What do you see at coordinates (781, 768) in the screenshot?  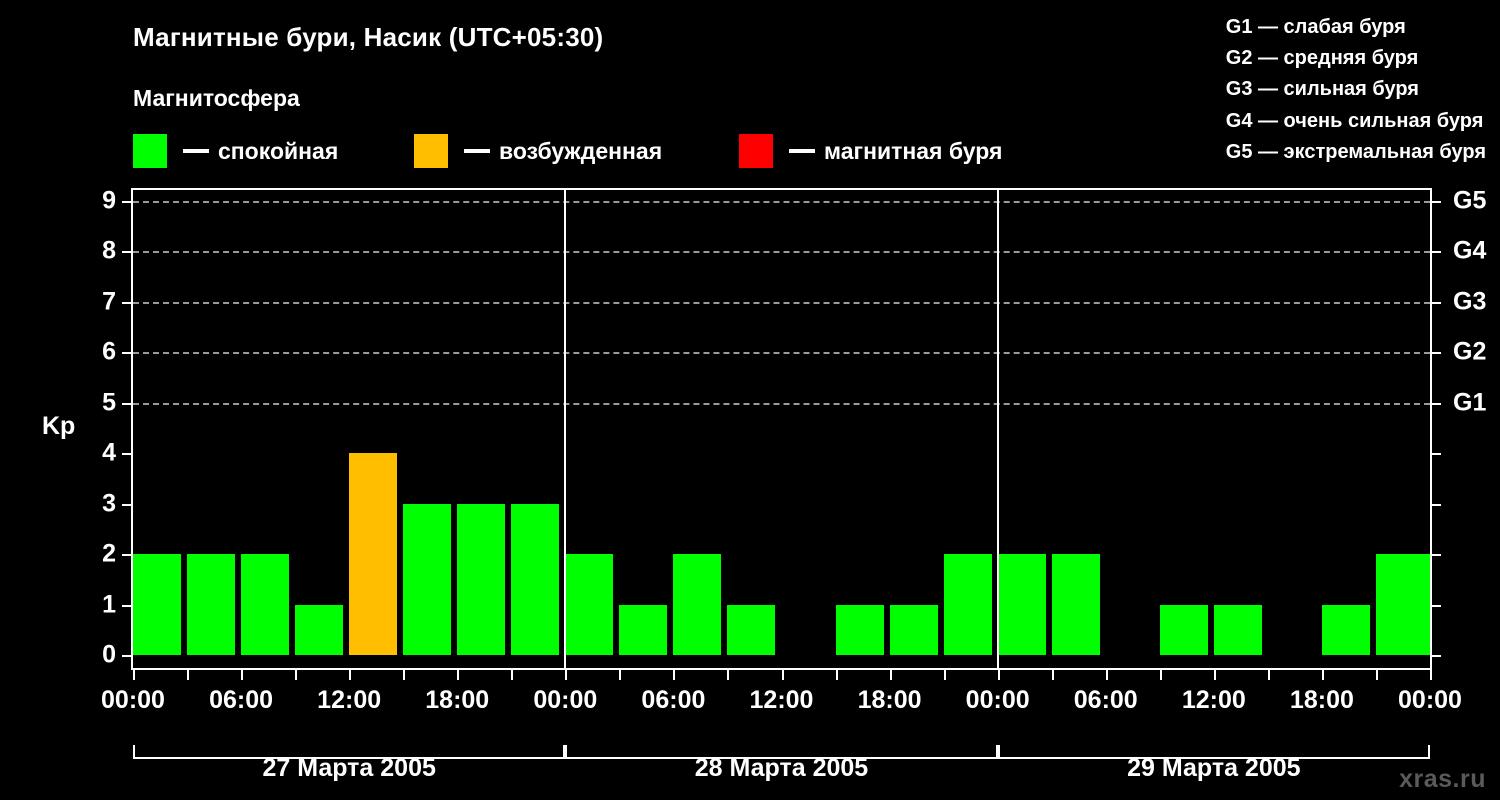 I see `day-caption: 28 Марта 2005` at bounding box center [781, 768].